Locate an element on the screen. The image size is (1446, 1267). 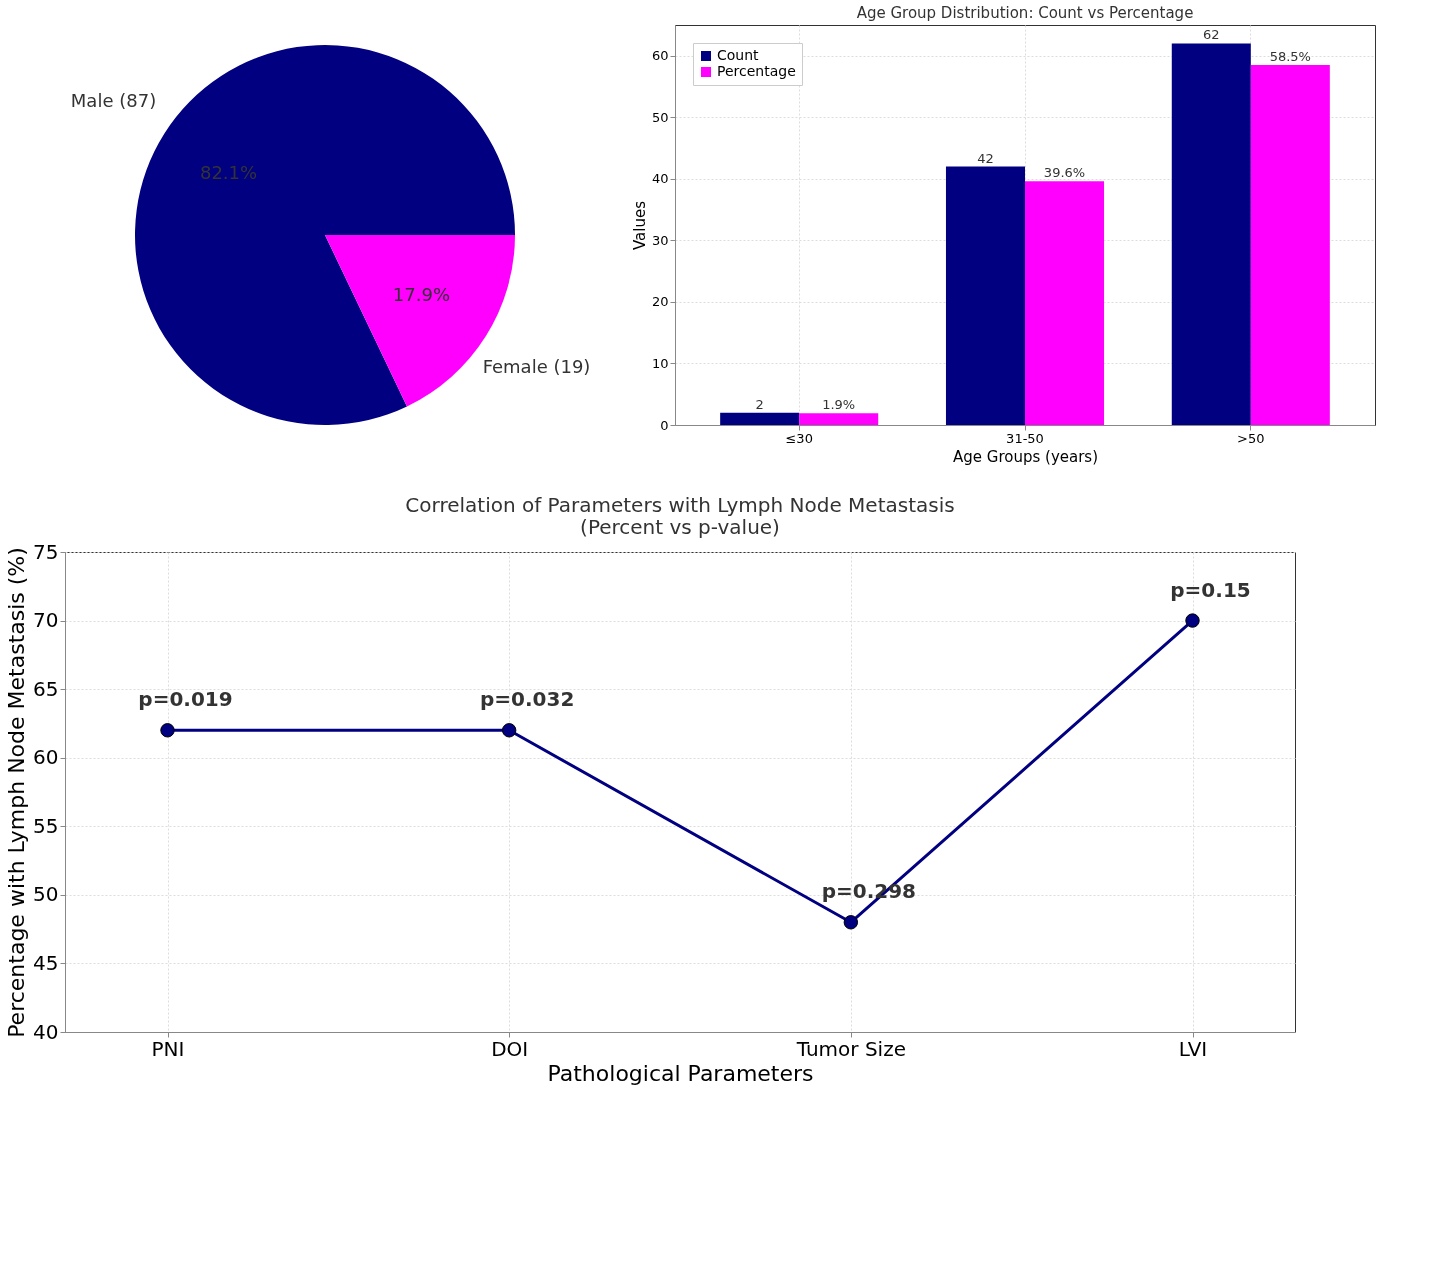
y-tick-label: 10 is located at coordinates (660, 363).